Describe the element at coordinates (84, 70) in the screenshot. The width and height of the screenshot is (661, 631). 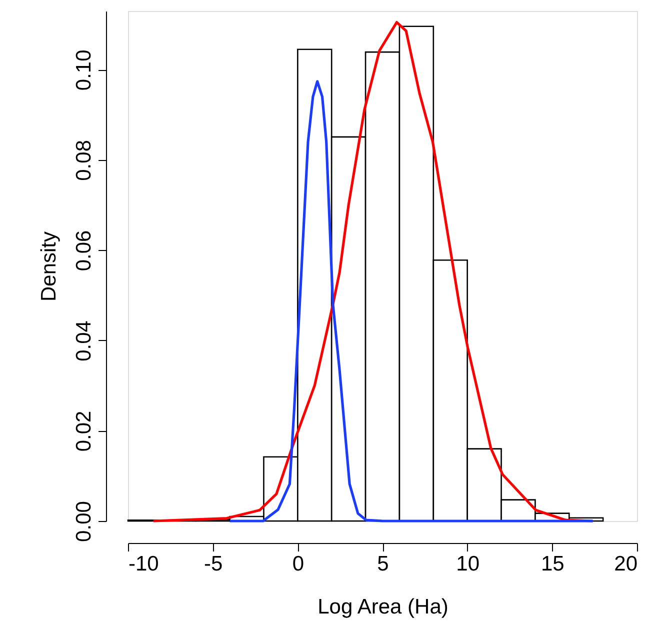
I see `y-tick-label: 0.10` at that location.